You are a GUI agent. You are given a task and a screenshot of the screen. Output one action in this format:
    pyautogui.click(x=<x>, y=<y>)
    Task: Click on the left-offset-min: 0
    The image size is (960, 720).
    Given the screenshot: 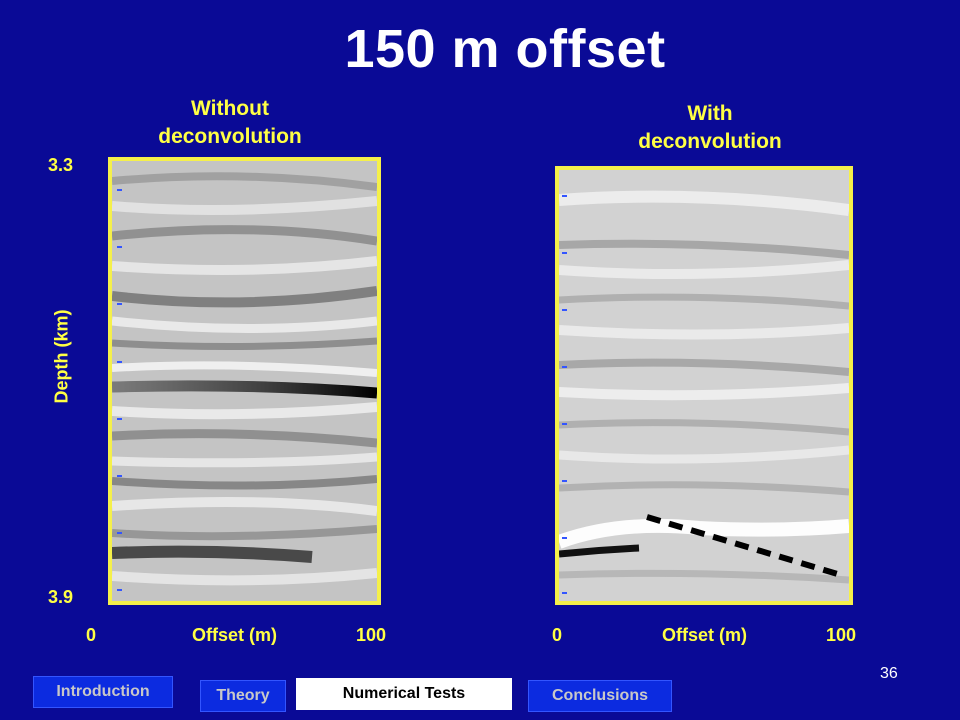 What is the action you would take?
    pyautogui.click(x=91, y=635)
    